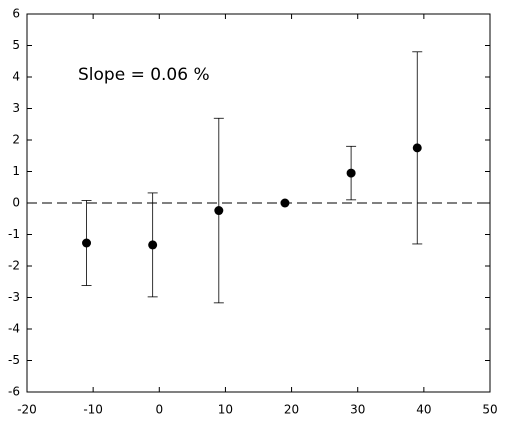  I want to click on x-tick-label: -20, so click(27, 410).